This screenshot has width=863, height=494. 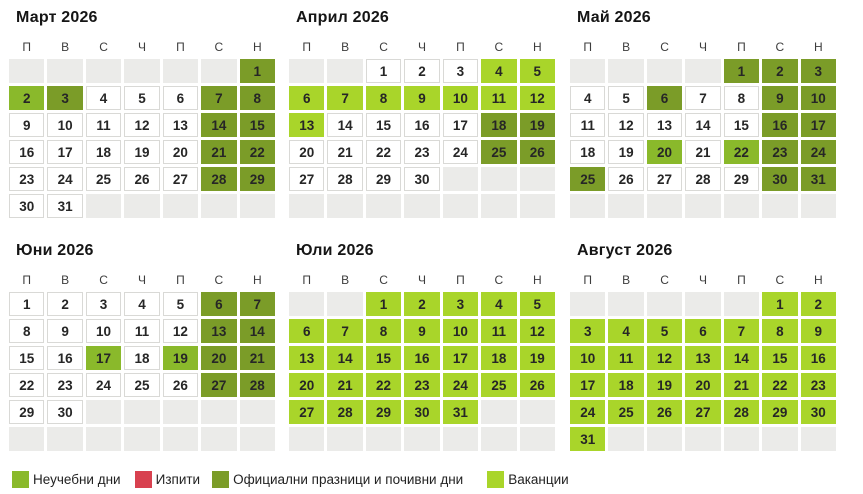 What do you see at coordinates (178, 479) in the screenshot?
I see `legend-label: Изпити` at bounding box center [178, 479].